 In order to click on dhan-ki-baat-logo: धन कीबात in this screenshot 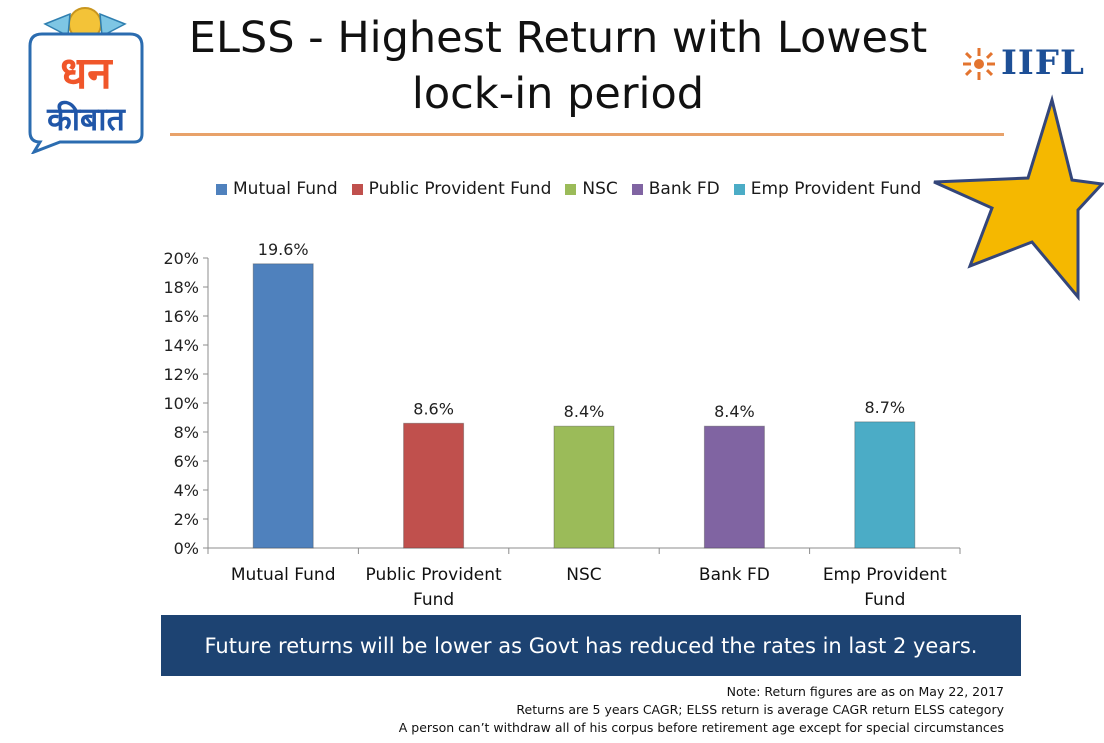, I will do `click(85, 80)`.